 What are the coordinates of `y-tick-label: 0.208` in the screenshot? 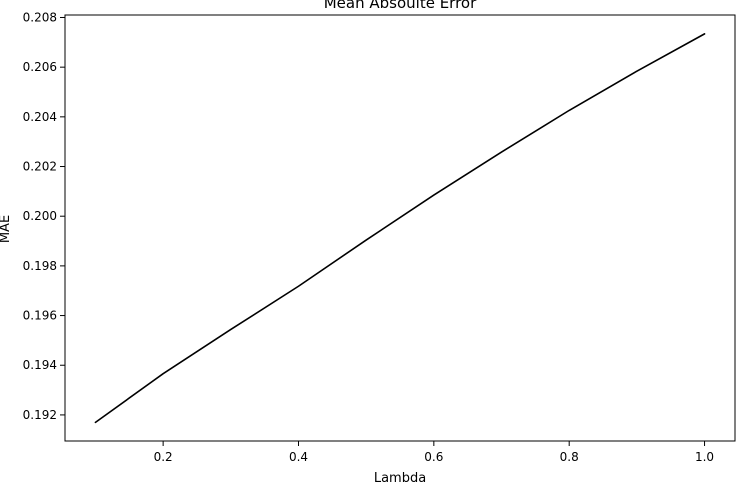 It's located at (40, 17).